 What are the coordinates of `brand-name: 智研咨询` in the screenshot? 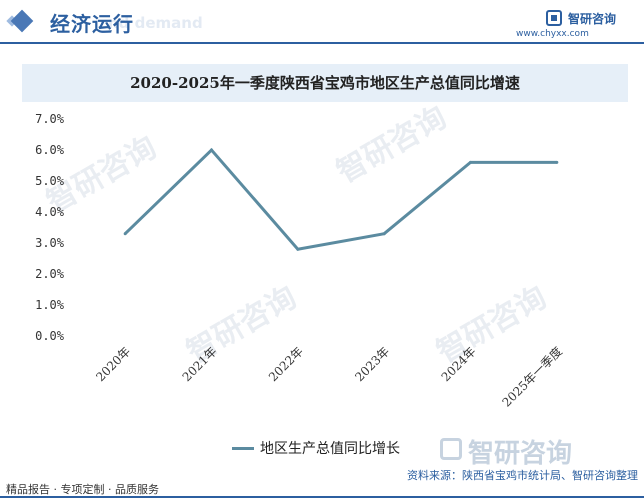 It's located at (592, 19).